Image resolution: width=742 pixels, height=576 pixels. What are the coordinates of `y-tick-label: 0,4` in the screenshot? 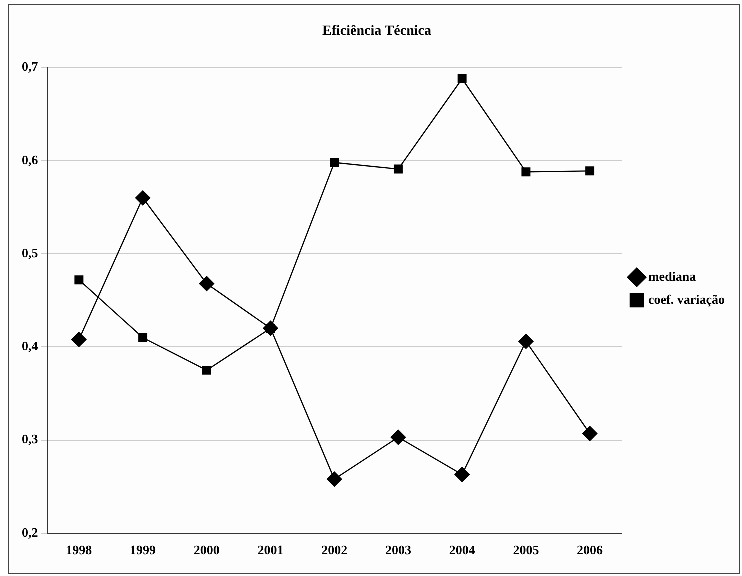 It's located at (30, 346).